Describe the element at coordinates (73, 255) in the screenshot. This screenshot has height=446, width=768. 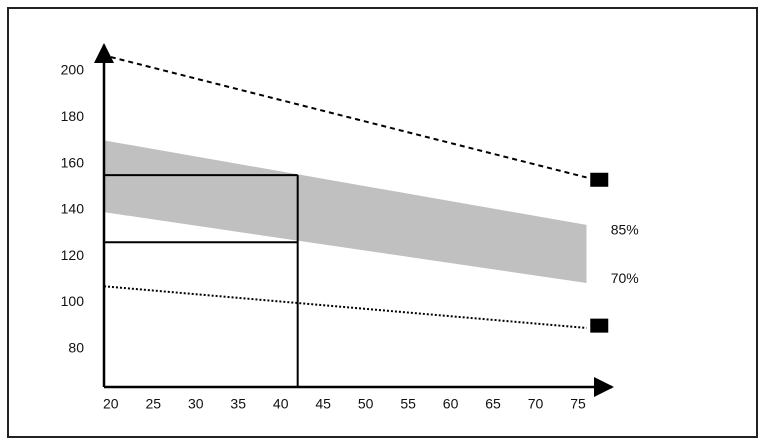
I see `y-tick-label: 120` at that location.